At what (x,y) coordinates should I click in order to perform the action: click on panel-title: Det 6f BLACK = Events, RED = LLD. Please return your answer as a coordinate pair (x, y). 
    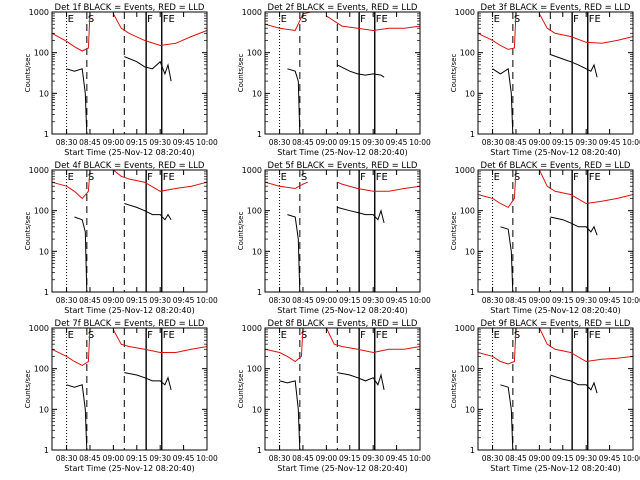
    Looking at the image, I should click on (556, 166).